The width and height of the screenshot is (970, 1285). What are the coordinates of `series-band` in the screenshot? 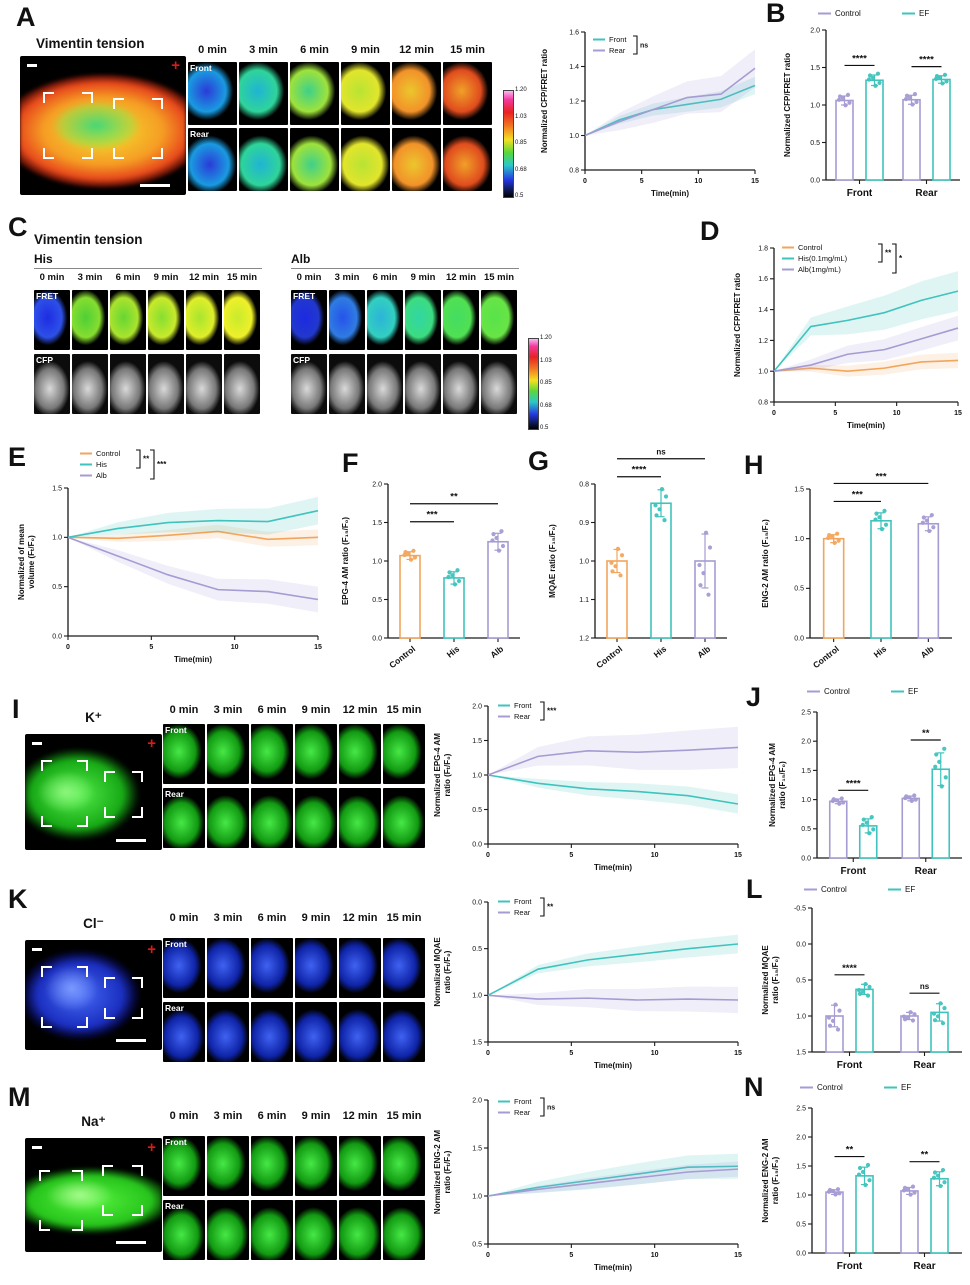 It's located at (193, 575).